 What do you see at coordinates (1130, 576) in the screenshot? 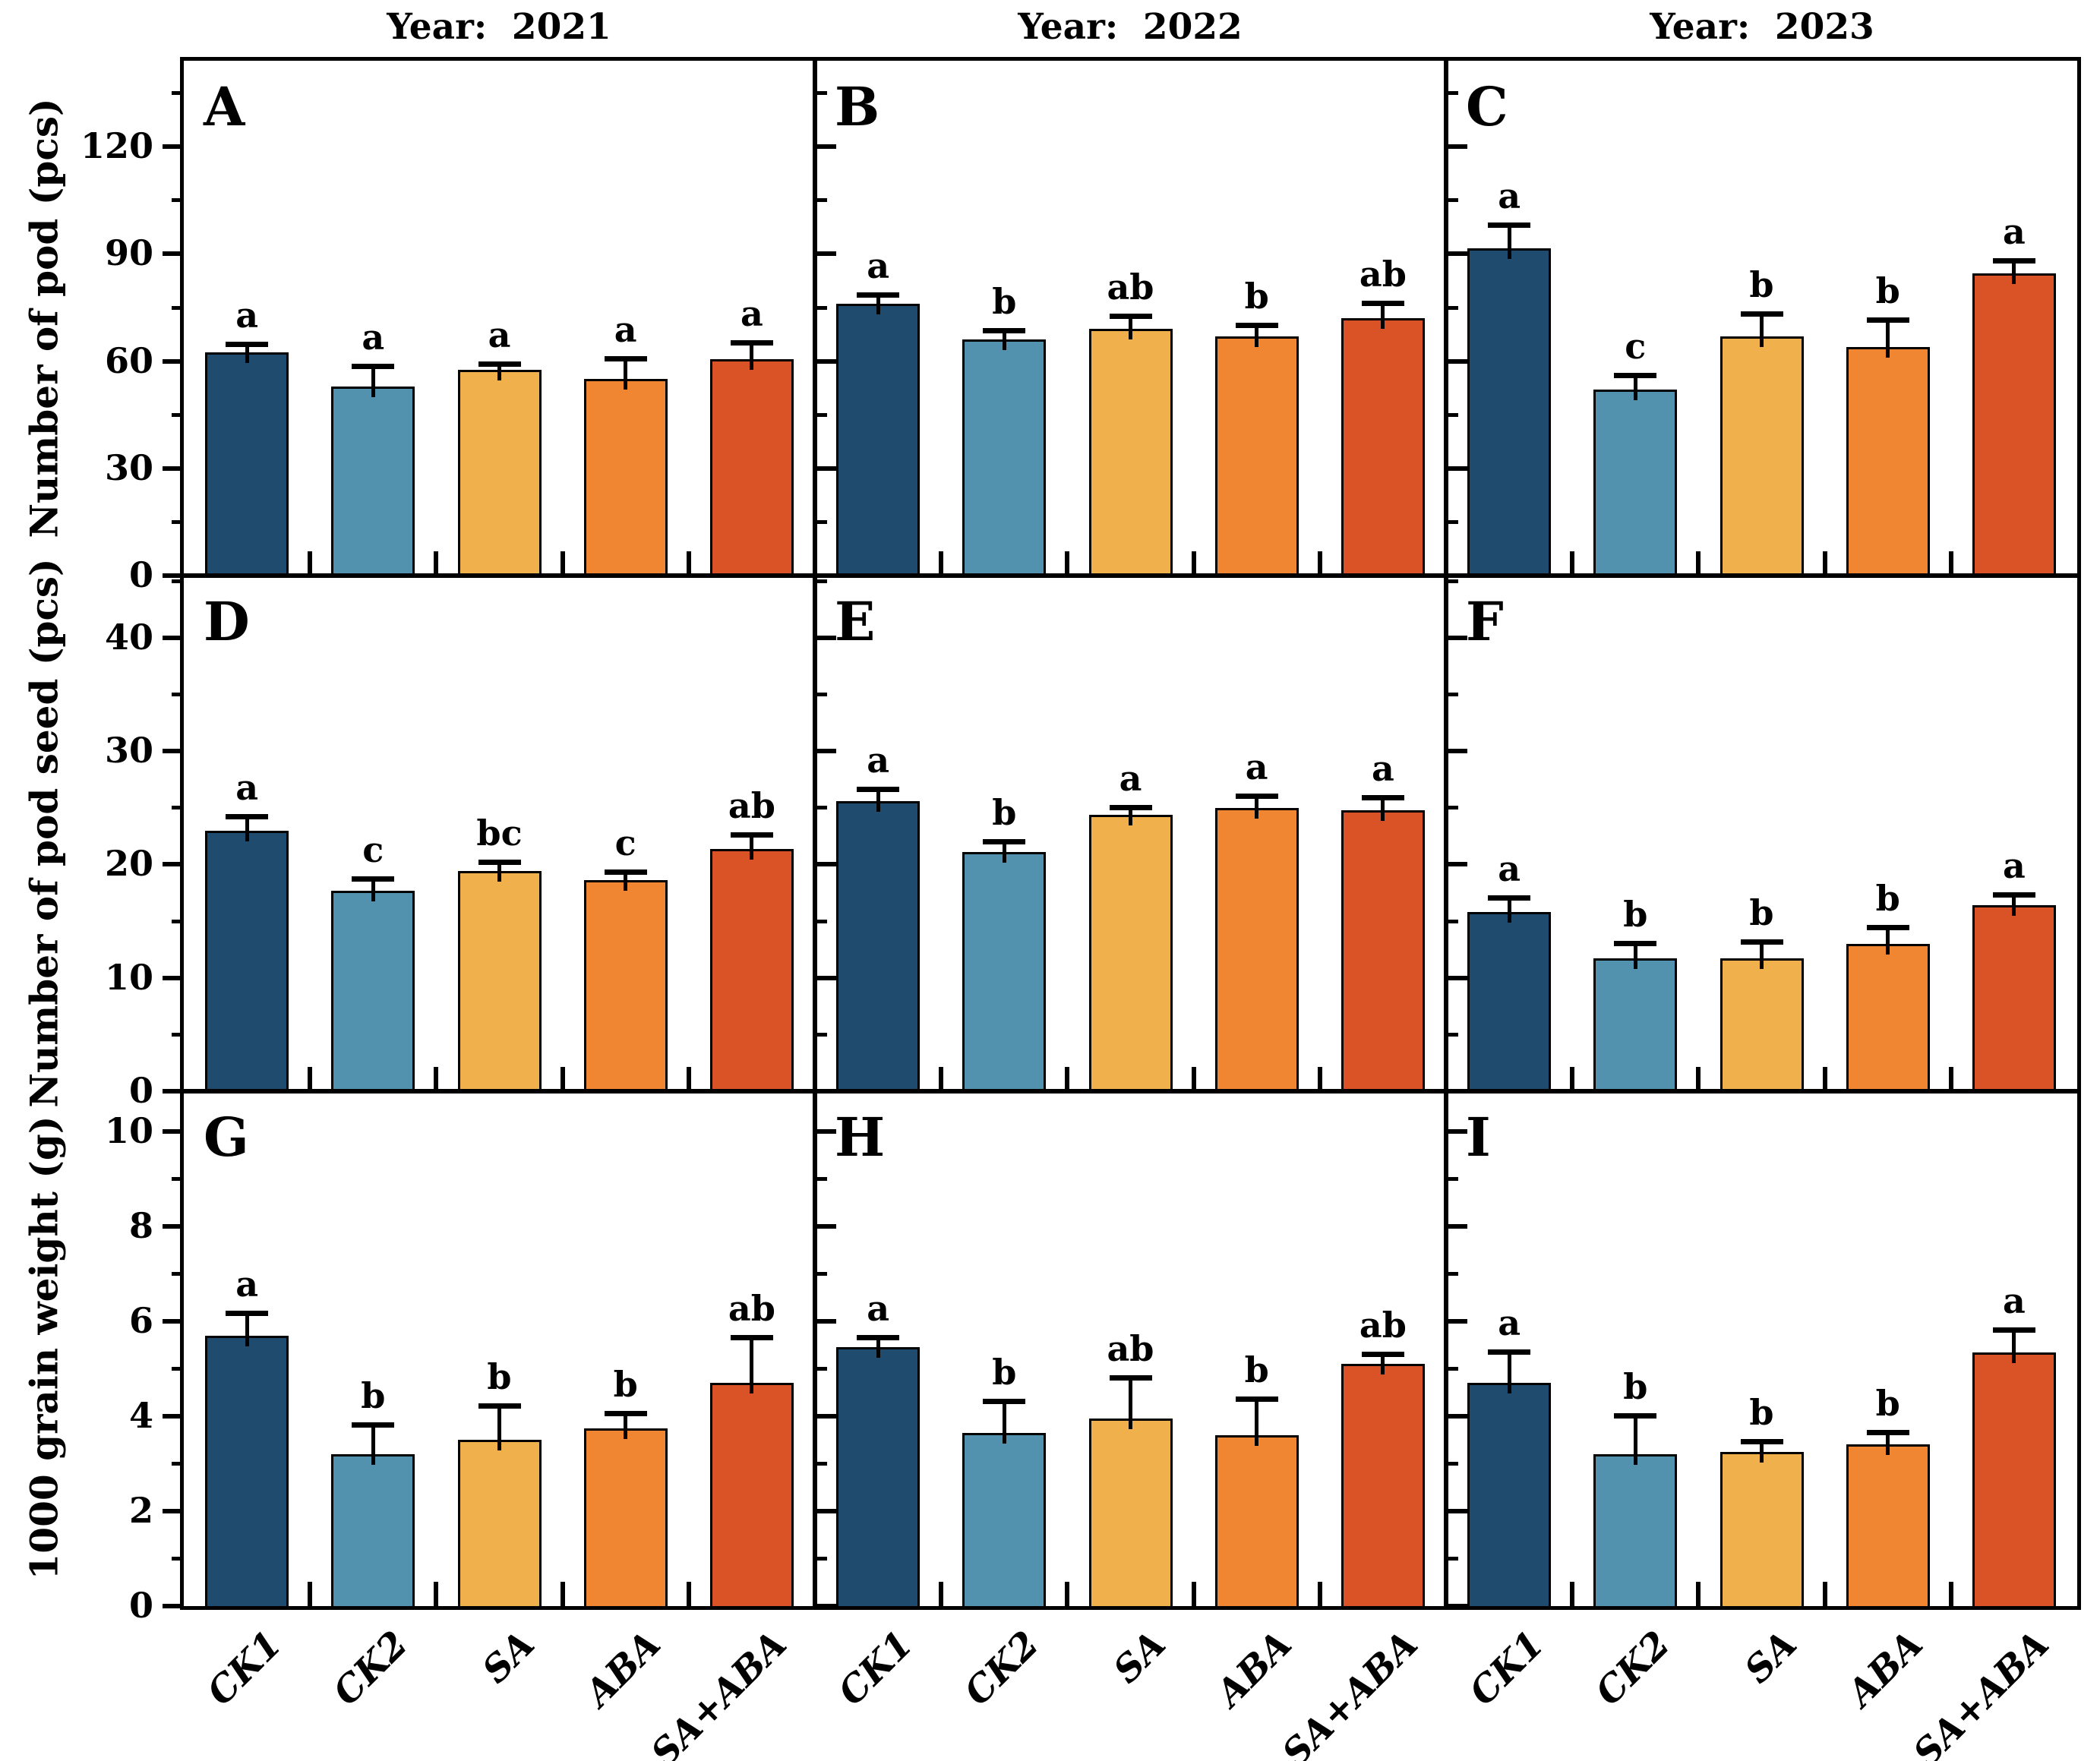
I see `panel-divider-horizontal` at bounding box center [1130, 576].